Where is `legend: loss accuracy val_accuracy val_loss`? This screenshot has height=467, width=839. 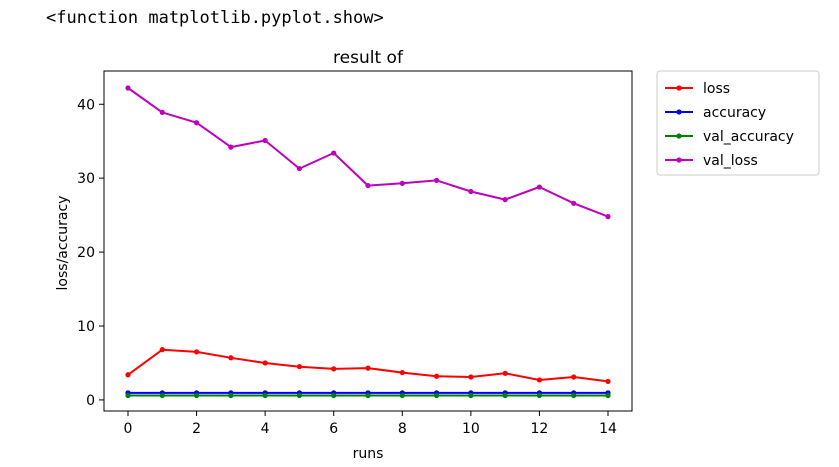
legend: loss accuracy val_accuracy val_loss is located at coordinates (738, 123).